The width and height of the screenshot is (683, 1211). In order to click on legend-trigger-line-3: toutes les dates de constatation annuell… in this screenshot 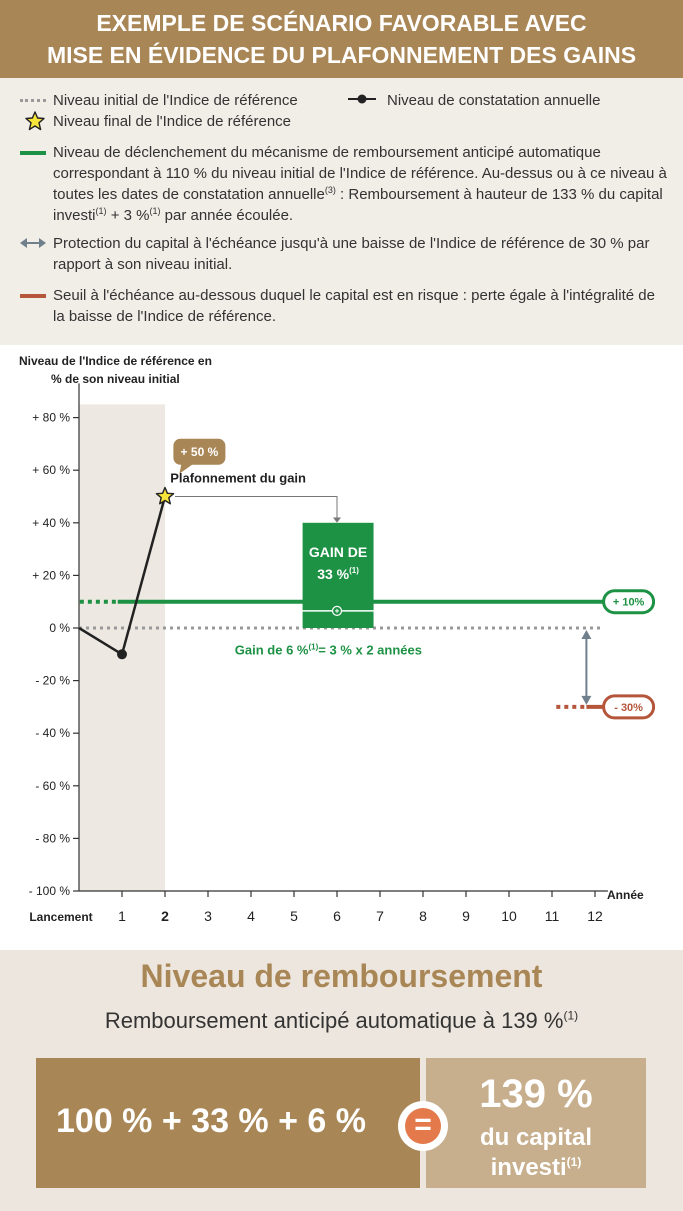, I will do `click(358, 194)`.